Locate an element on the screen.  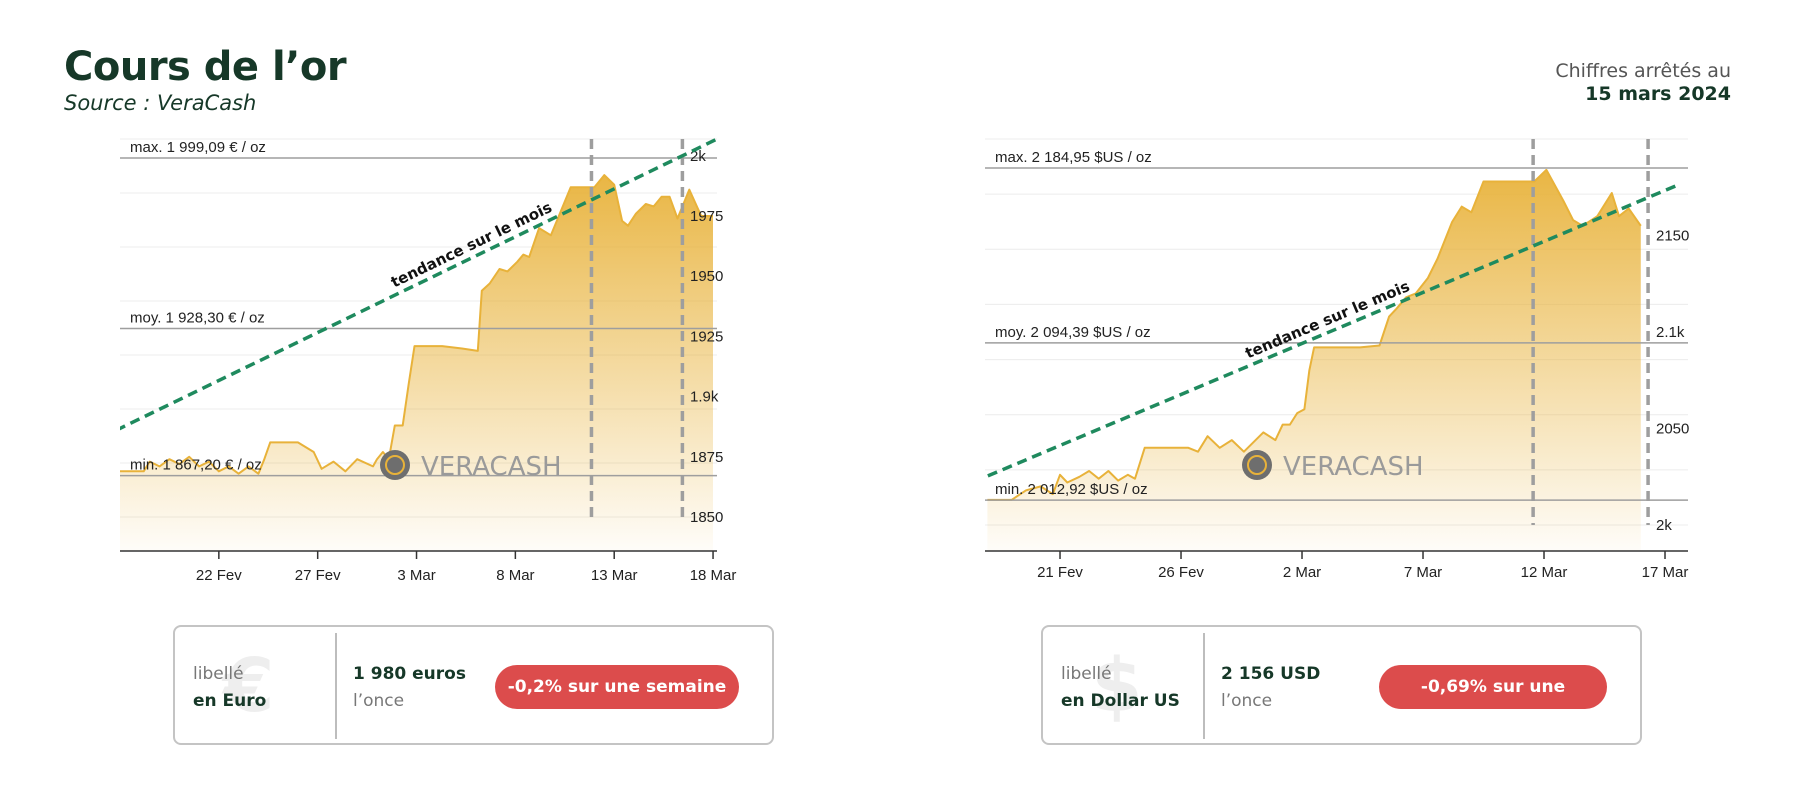
euro-icon: € is located at coordinates (249, 686).